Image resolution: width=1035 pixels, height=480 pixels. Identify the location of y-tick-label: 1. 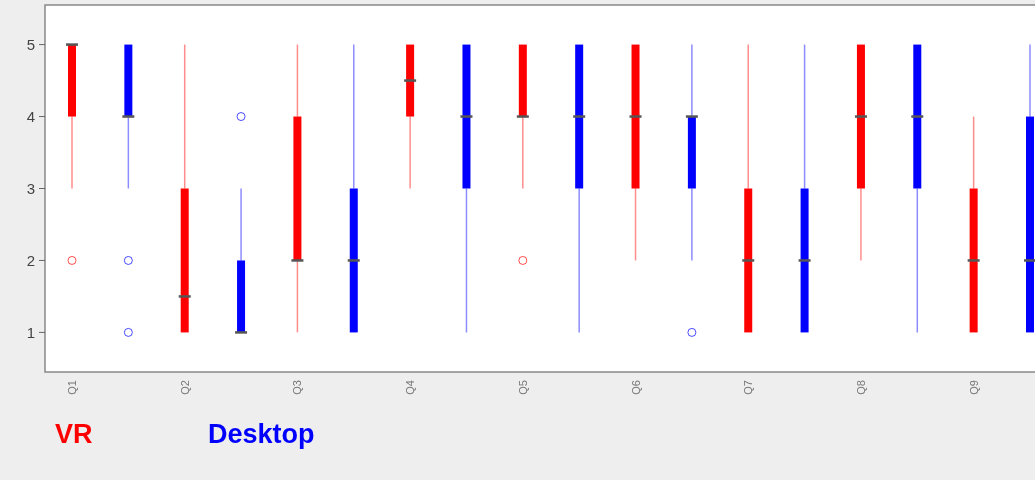
(30, 332).